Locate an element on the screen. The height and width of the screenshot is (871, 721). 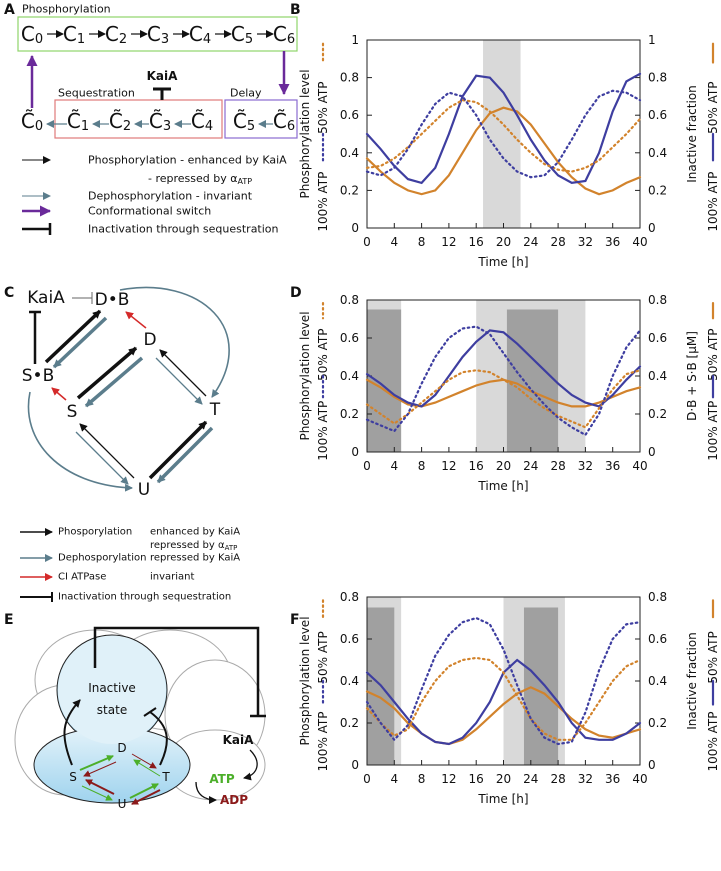
x-tick-label: 16 is located at coordinates (476, 779).